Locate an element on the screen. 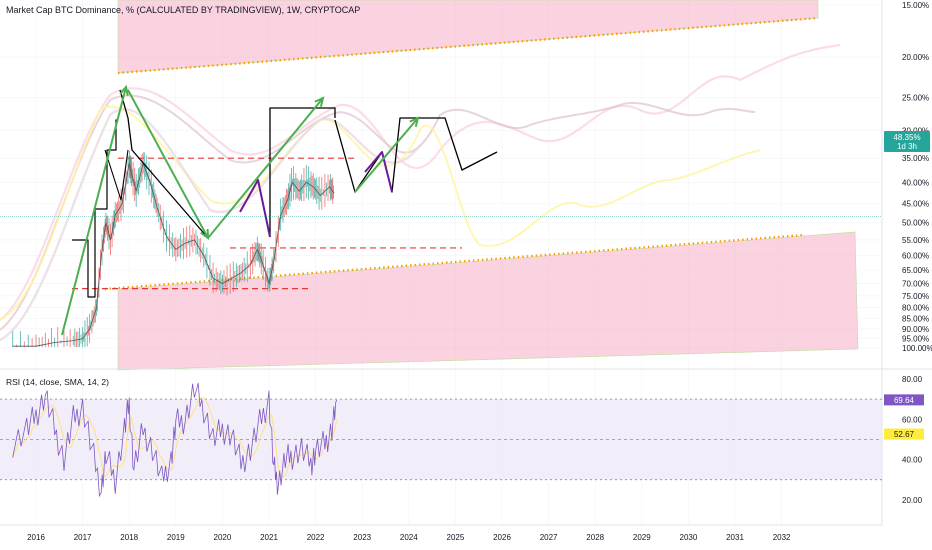  price-tick-label: 95.00% is located at coordinates (915, 339).